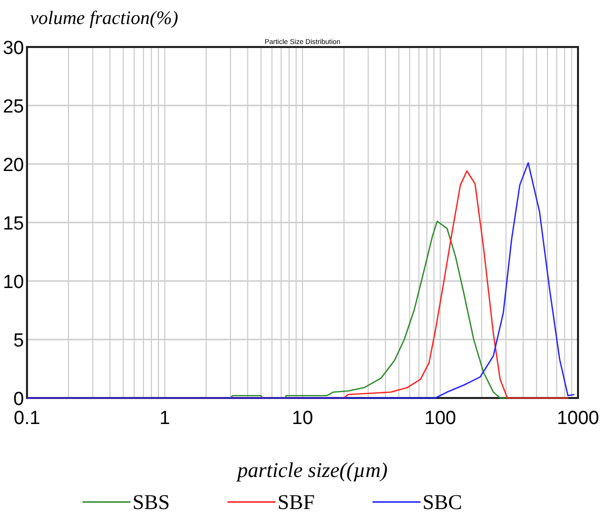 This screenshot has height=519, width=605. I want to click on y-tick-label: 5, so click(18, 341).